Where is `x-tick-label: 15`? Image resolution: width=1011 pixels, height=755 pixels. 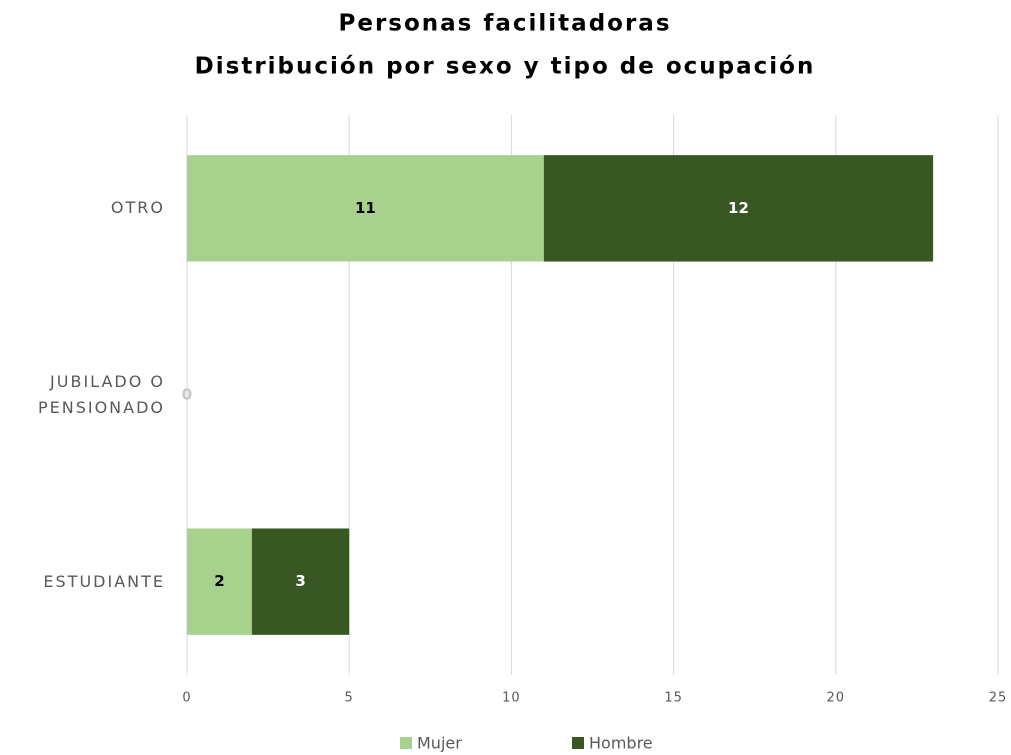 x-tick-label: 15 is located at coordinates (673, 698).